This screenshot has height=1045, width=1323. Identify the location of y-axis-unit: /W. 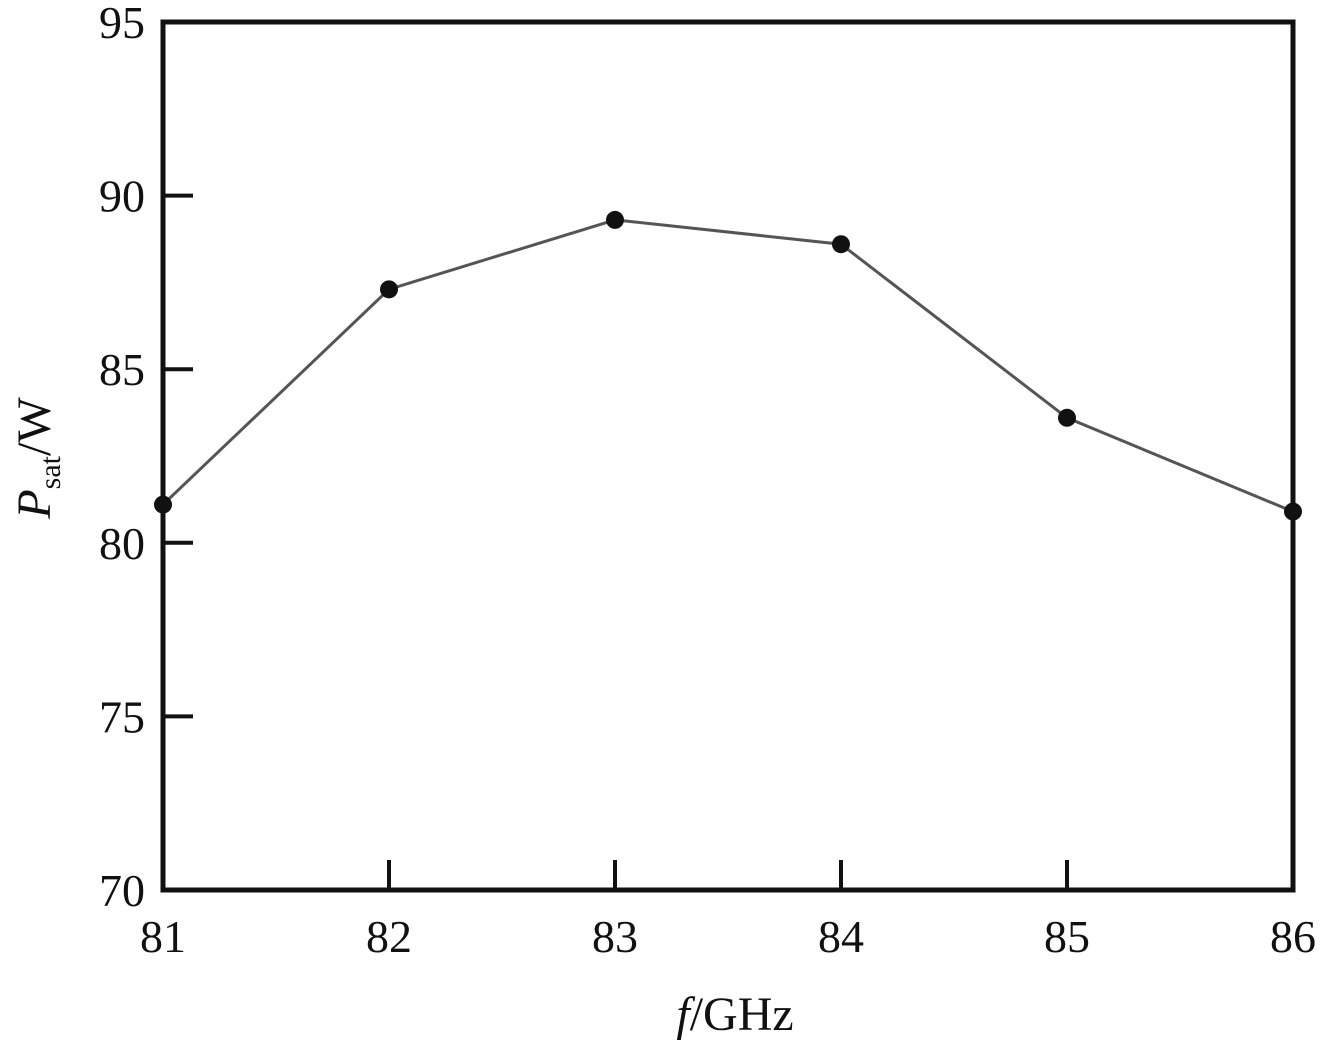
(34, 426).